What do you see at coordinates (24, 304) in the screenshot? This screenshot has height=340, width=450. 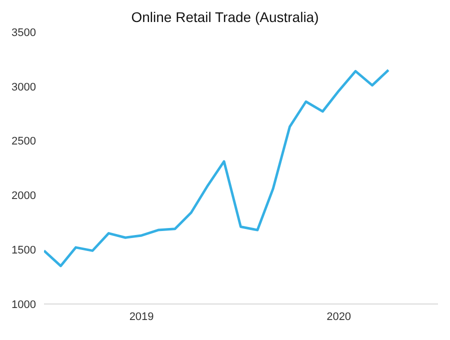 I see `y-tick-label: 1000` at bounding box center [24, 304].